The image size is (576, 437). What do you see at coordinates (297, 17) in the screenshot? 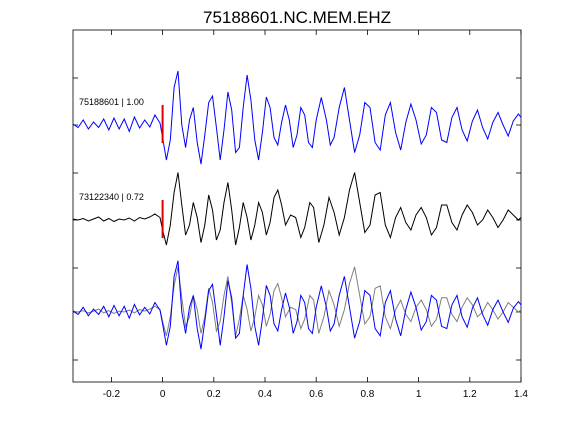
I see `chart-title: 75188601.NC.MEM.EHZ` at bounding box center [297, 17].